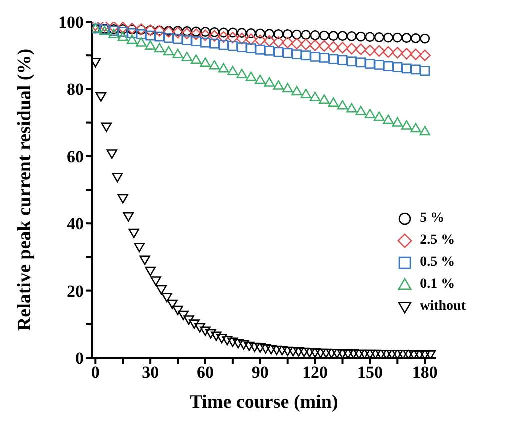 The height and width of the screenshot is (430, 526). Describe the element at coordinates (438, 285) in the screenshot. I see `legend-label: 0.1 %` at that location.